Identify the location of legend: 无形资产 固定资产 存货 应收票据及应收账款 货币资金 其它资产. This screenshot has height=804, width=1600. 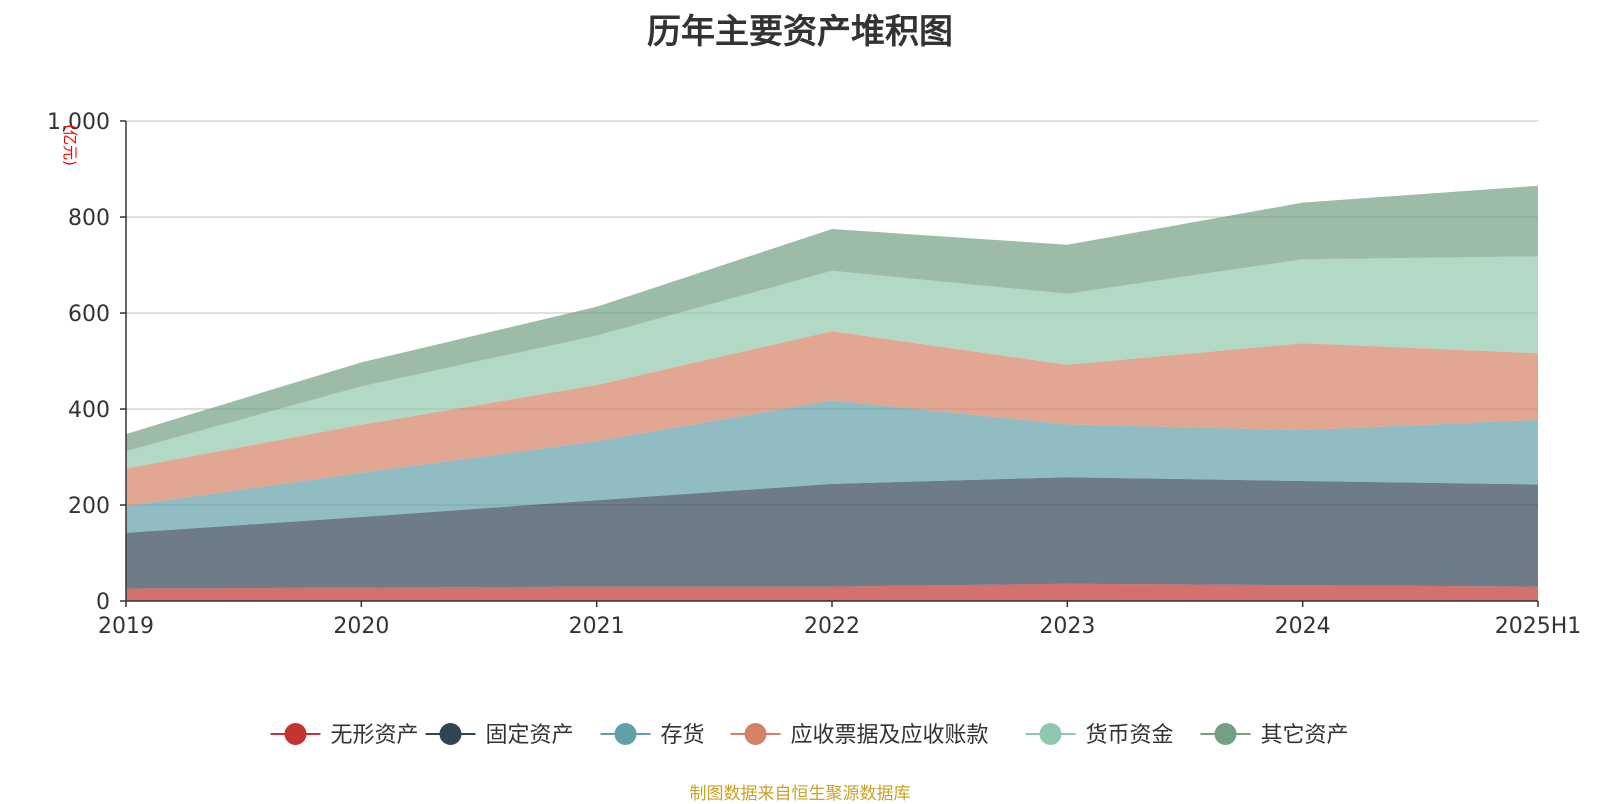
(809, 735).